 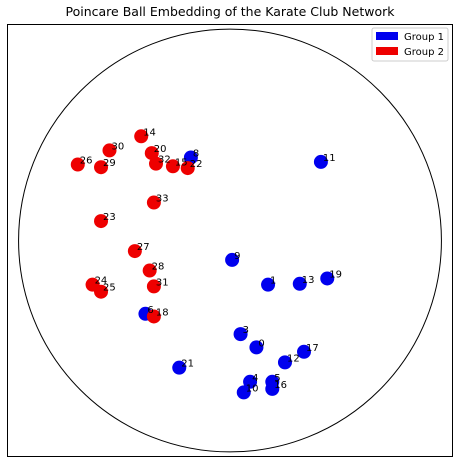 I want to click on point-label-node-9: 9, so click(x=237, y=256).